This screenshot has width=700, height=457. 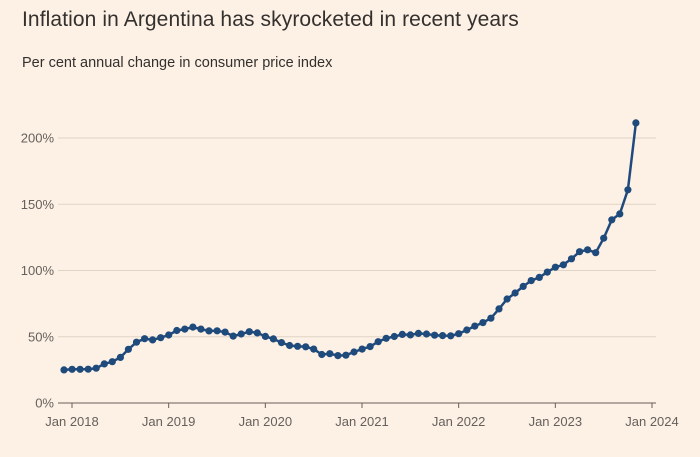 What do you see at coordinates (556, 421) in the screenshot?
I see `x-tick-label: Jan 2023` at bounding box center [556, 421].